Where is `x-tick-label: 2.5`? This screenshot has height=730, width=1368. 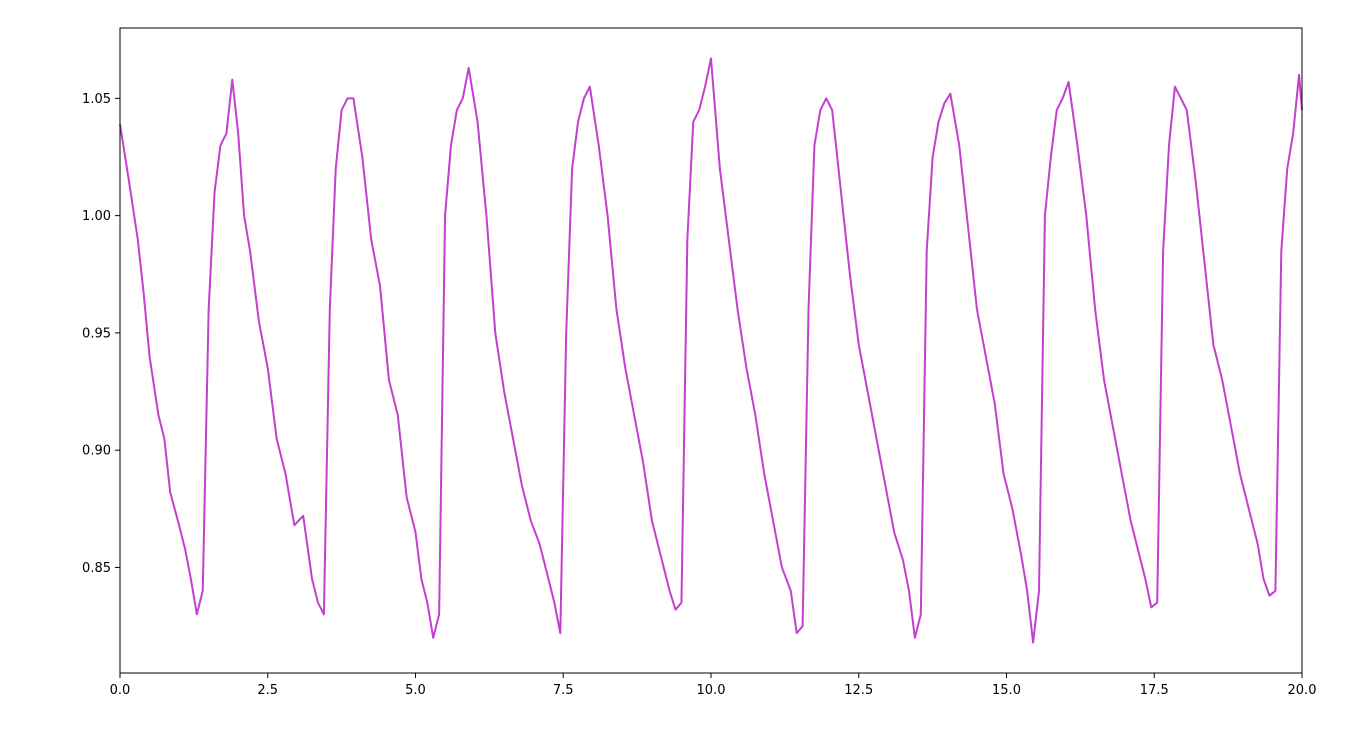
x-tick-label: 2.5 is located at coordinates (267, 690).